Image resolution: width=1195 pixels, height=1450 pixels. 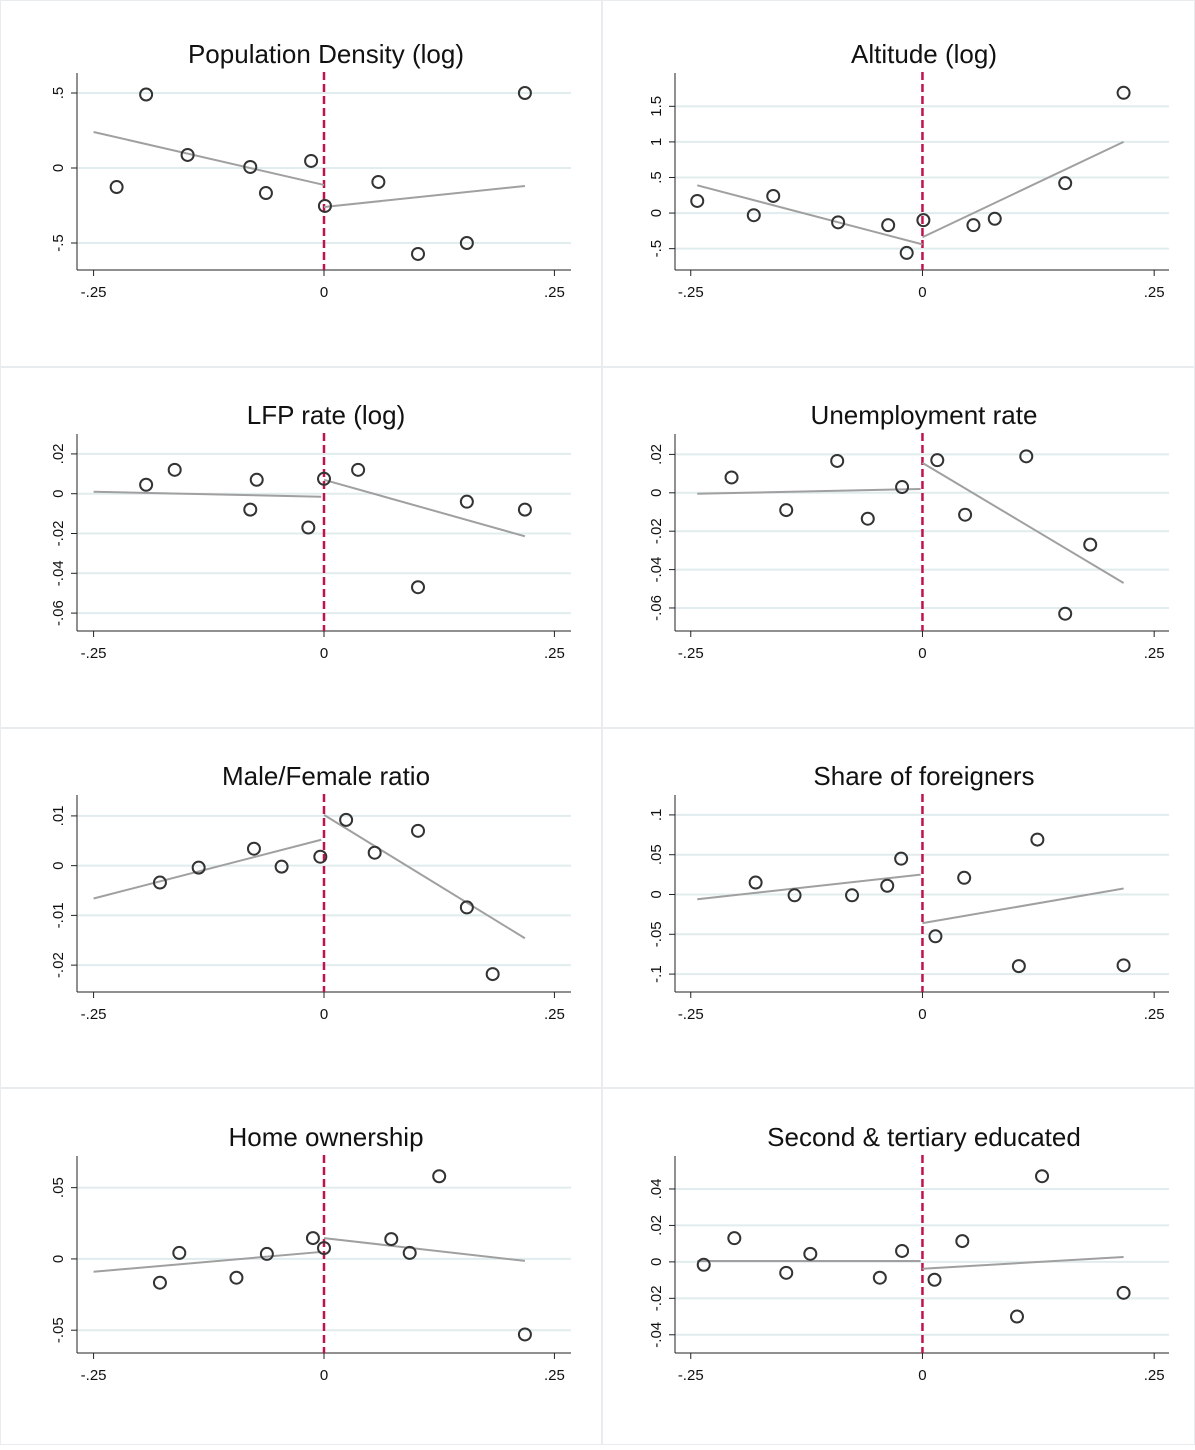 What do you see at coordinates (656, 106) in the screenshot?
I see `y-tick-label: 1.5` at bounding box center [656, 106].